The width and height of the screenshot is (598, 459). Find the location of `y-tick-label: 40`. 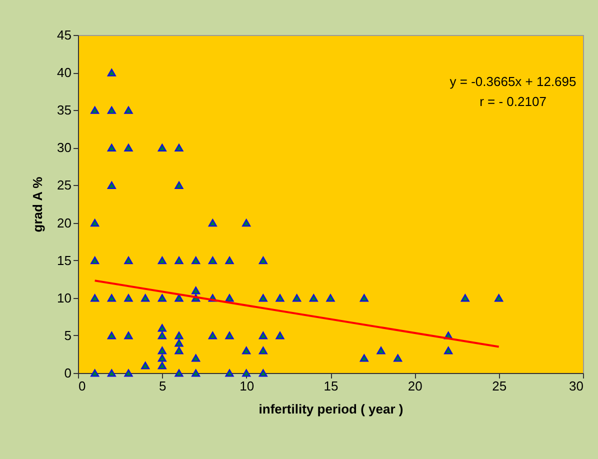

y-tick-label: 40 is located at coordinates (64, 72).